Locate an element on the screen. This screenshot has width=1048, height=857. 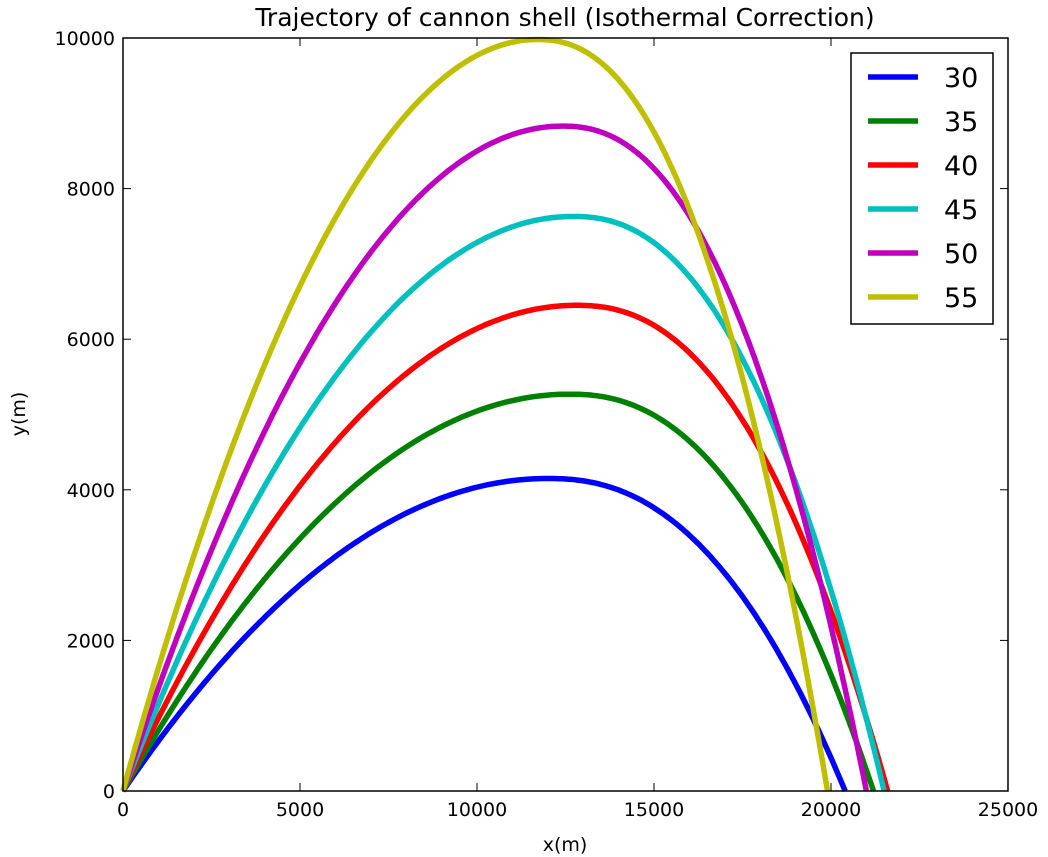
x-tick-label: 5000 is located at coordinates (300, 810).